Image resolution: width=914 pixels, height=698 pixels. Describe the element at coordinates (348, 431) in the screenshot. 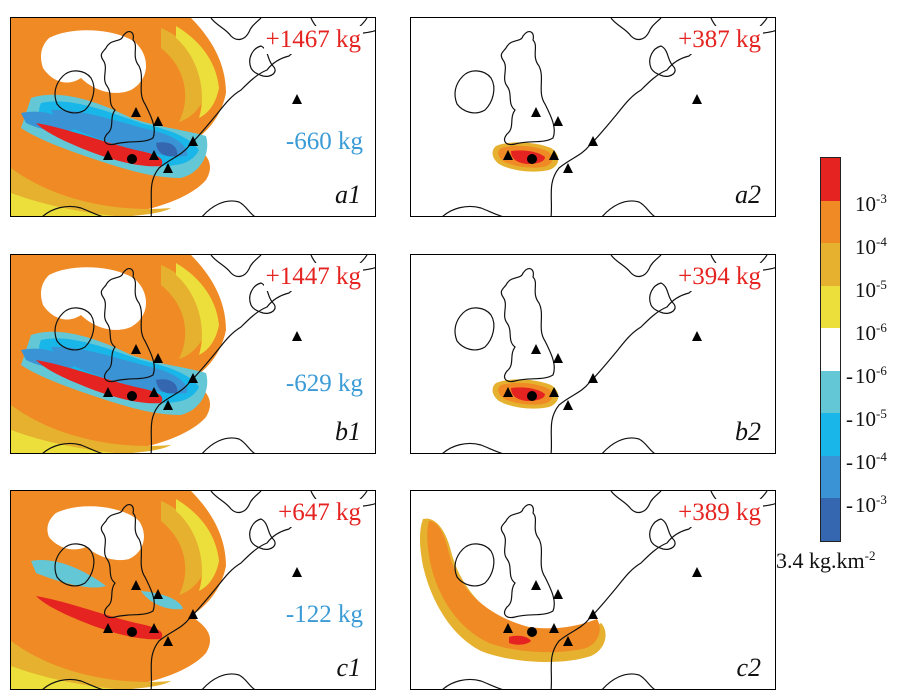

I see `panel-tag: b1` at that location.